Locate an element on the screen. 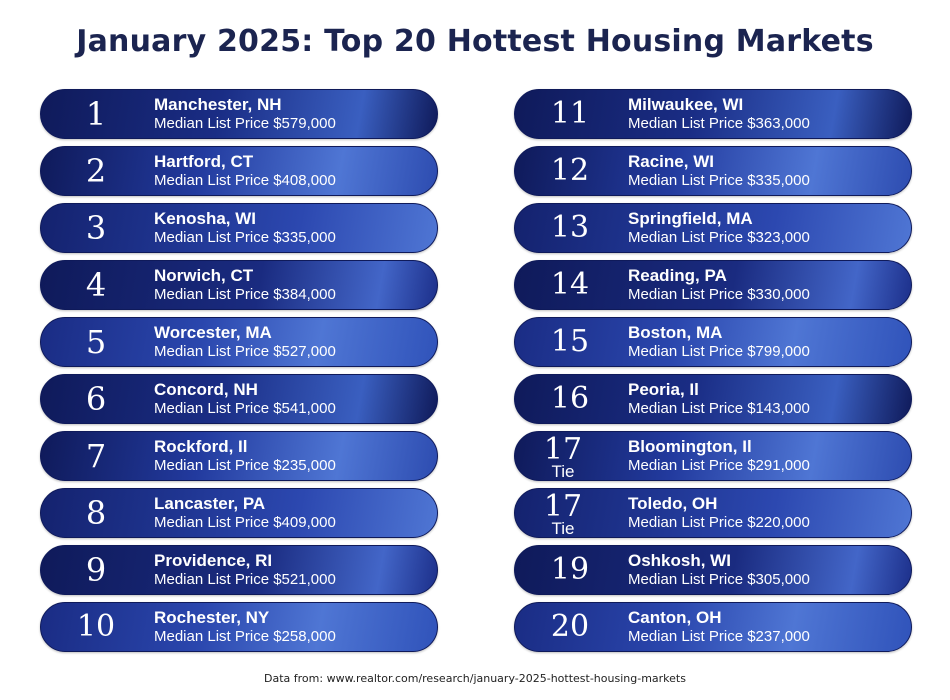 This screenshot has height=700, width=950. market-info: Hartford, CT Median List Price $408,000 is located at coordinates (245, 171).